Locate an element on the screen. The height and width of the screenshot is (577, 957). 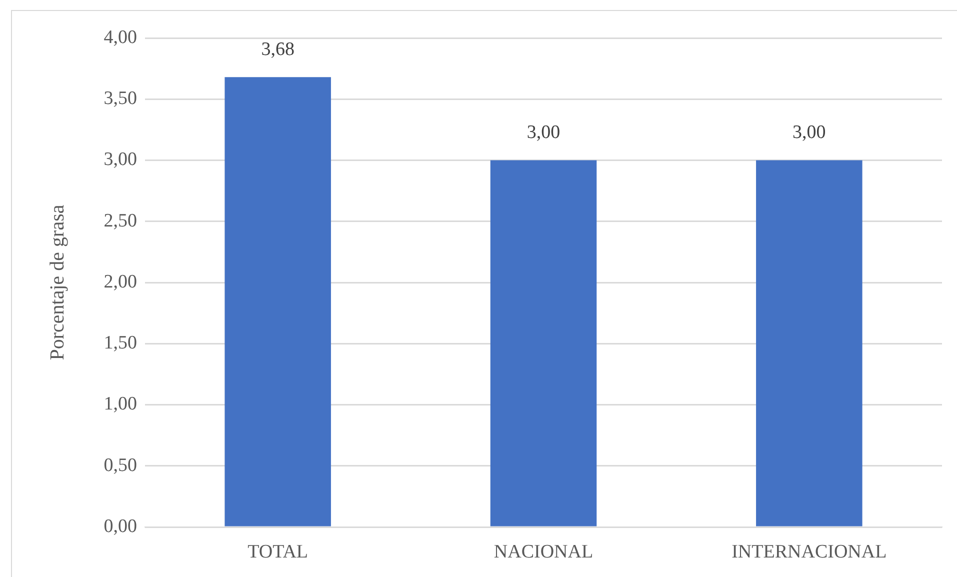
y-tick-label: 1,00 is located at coordinates (120, 404).